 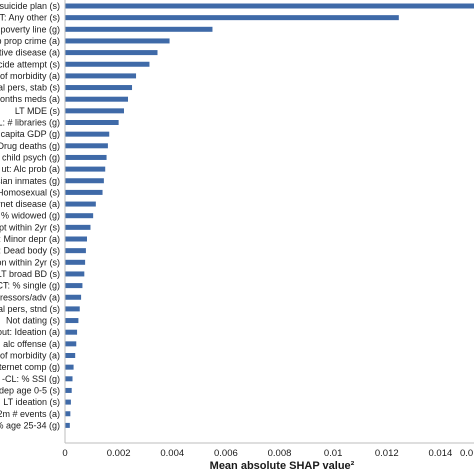 I want to click on category-label-8: onths meds (a), so click(x=30, y=99).